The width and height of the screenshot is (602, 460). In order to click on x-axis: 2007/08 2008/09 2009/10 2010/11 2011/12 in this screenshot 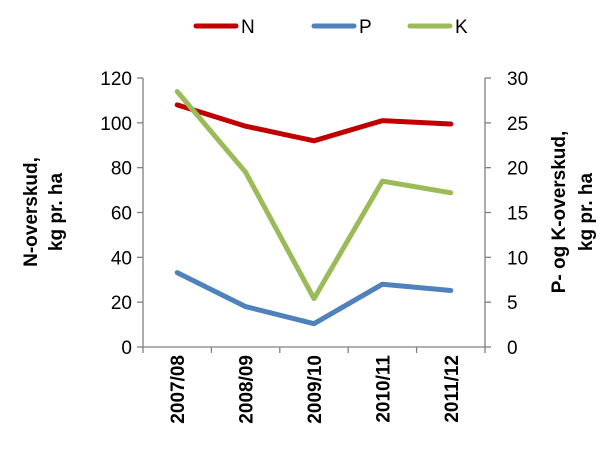, I will do `click(314, 385)`.